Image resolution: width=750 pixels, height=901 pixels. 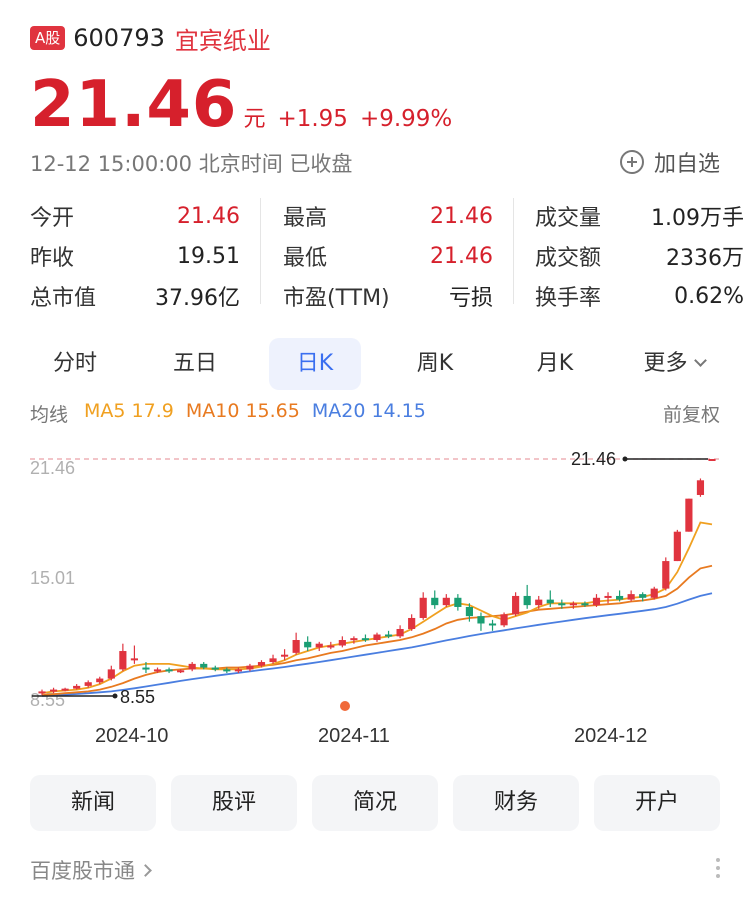 What do you see at coordinates (208, 256) in the screenshot?
I see `stat-value: 19.51` at bounding box center [208, 256].